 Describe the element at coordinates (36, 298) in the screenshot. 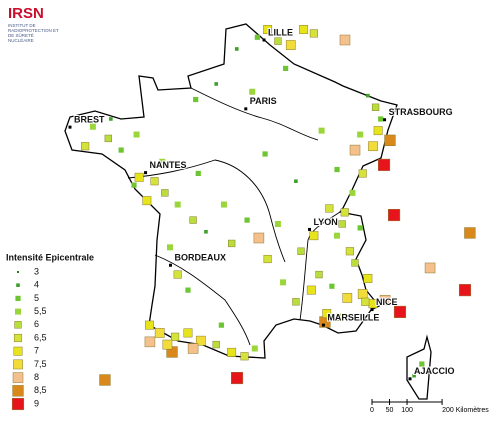

I see `legend-label: 5` at that location.